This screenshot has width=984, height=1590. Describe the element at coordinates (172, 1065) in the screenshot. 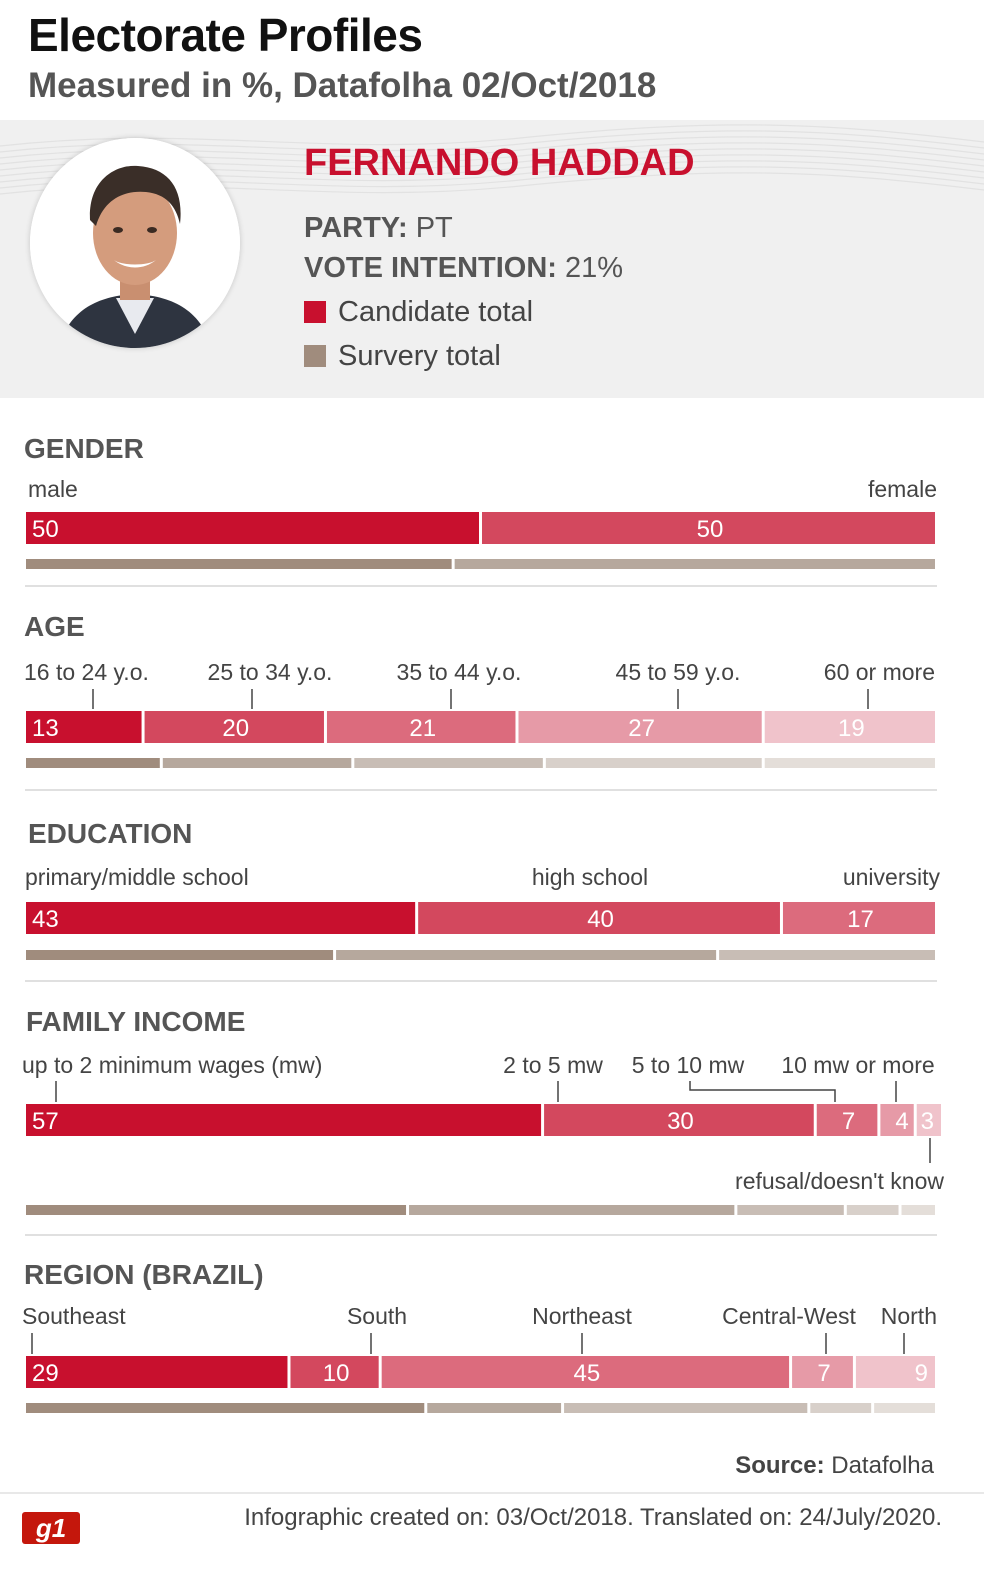

I see `category-label: up to 2 minimum wages (mw)` at that location.